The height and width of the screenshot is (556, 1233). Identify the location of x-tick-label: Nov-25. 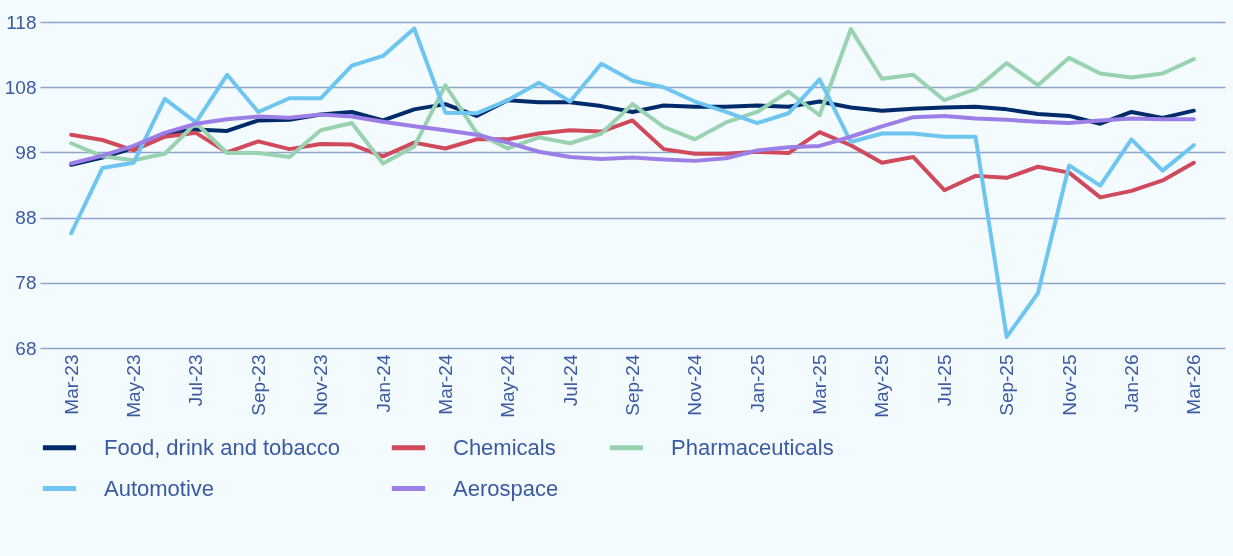
(1069, 385).